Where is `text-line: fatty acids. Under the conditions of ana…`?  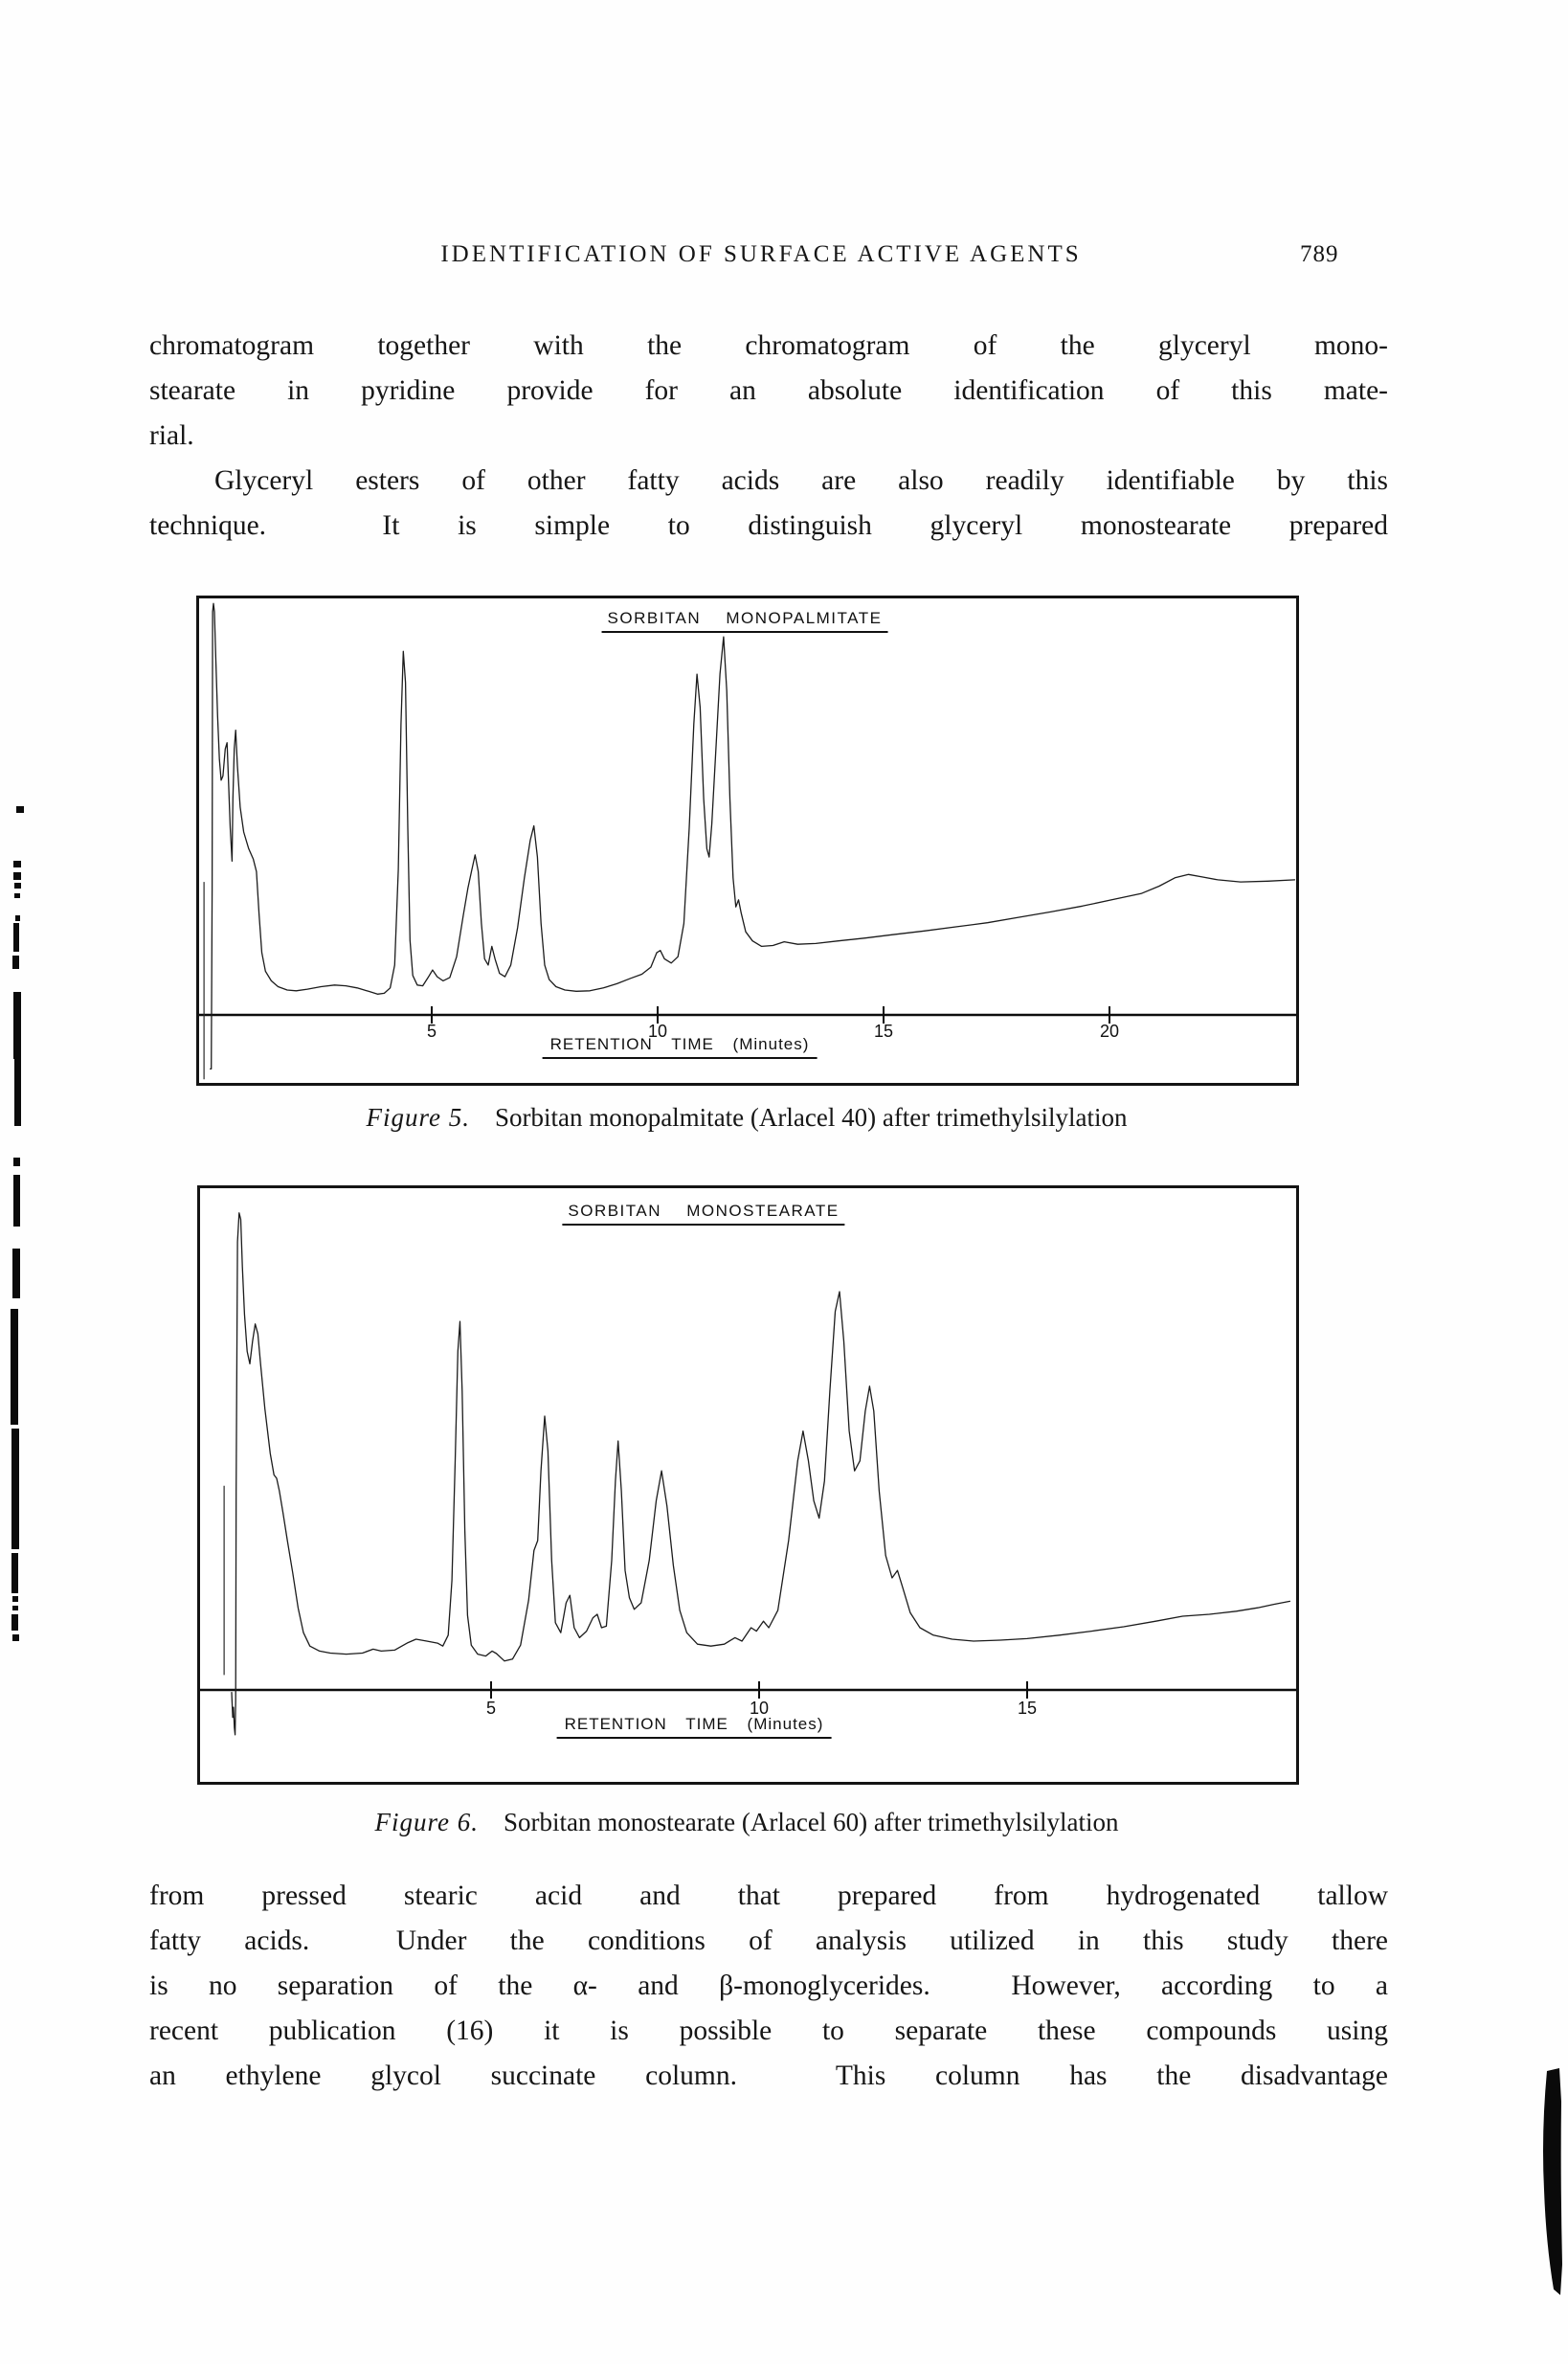
text-line: fatty acids. Under the conditions of ana… is located at coordinates (769, 1940).